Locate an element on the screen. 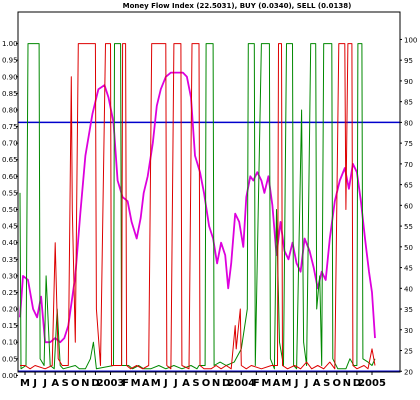 The height and width of the screenshot is (400, 420). left-tick-label: 0.85 is located at coordinates (10, 94).